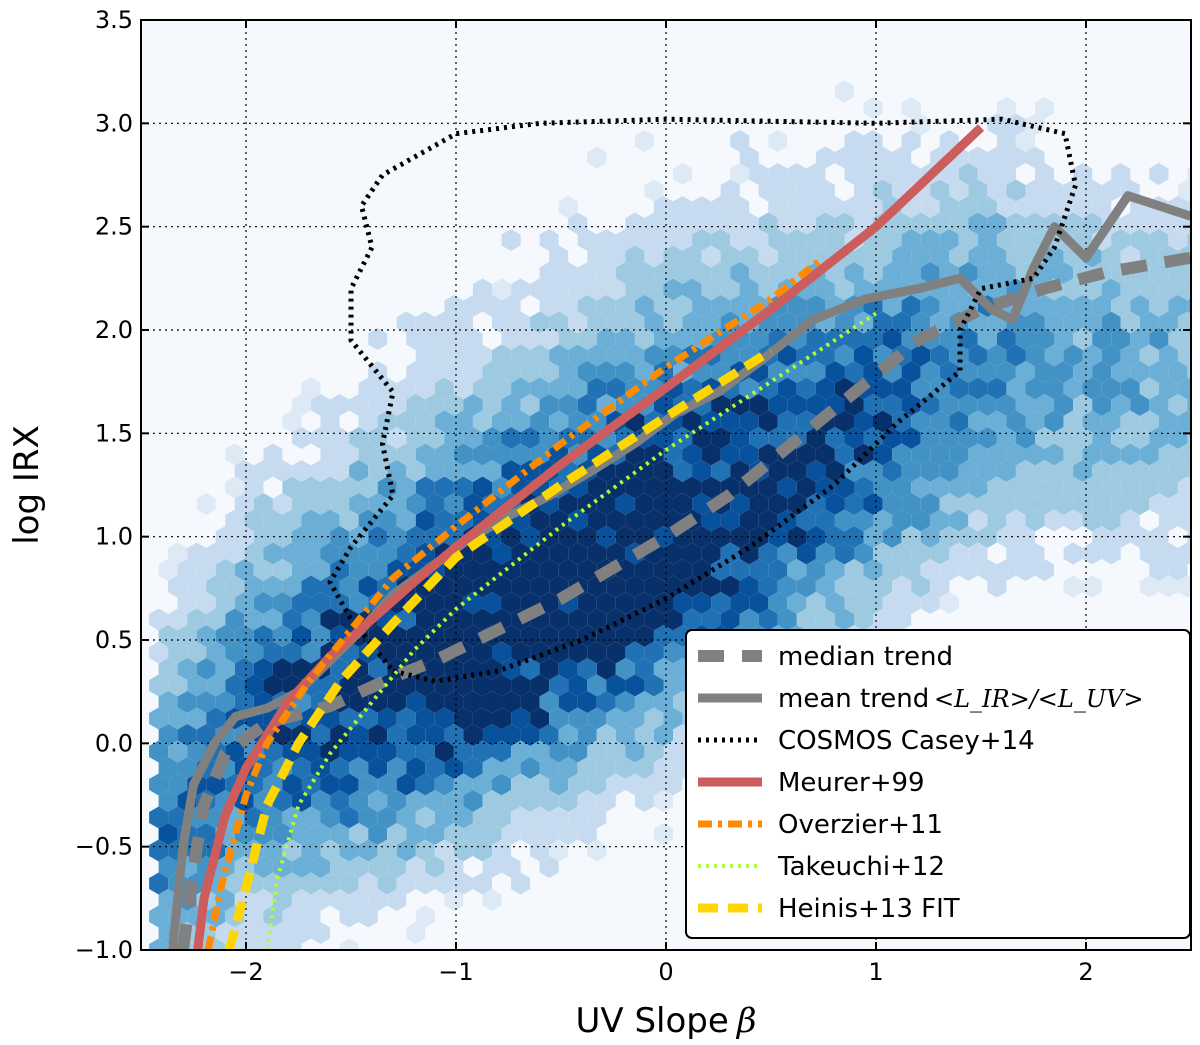  I want to click on y-tick-label: 2.5, so click(114, 227).